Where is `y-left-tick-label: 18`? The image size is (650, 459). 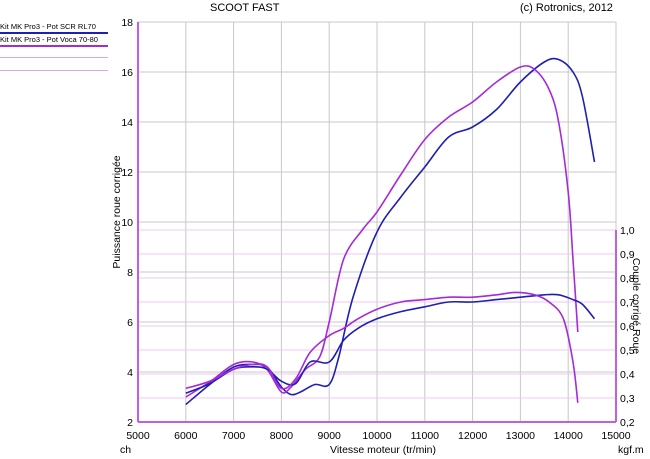 y-left-tick-label: 18 is located at coordinates (127, 23).